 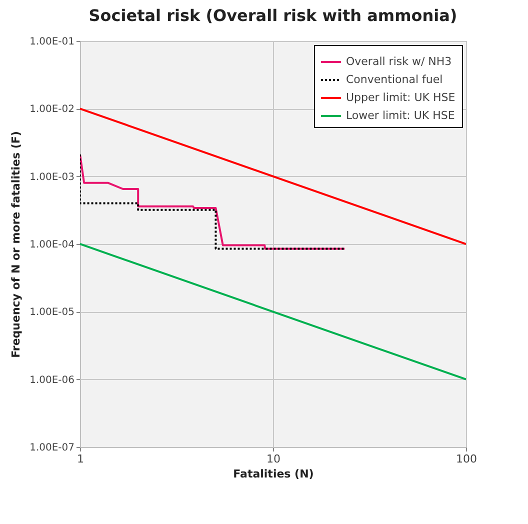 What do you see at coordinates (401, 97) in the screenshot?
I see `legend-label: Upper limit: UK HSE` at bounding box center [401, 97].